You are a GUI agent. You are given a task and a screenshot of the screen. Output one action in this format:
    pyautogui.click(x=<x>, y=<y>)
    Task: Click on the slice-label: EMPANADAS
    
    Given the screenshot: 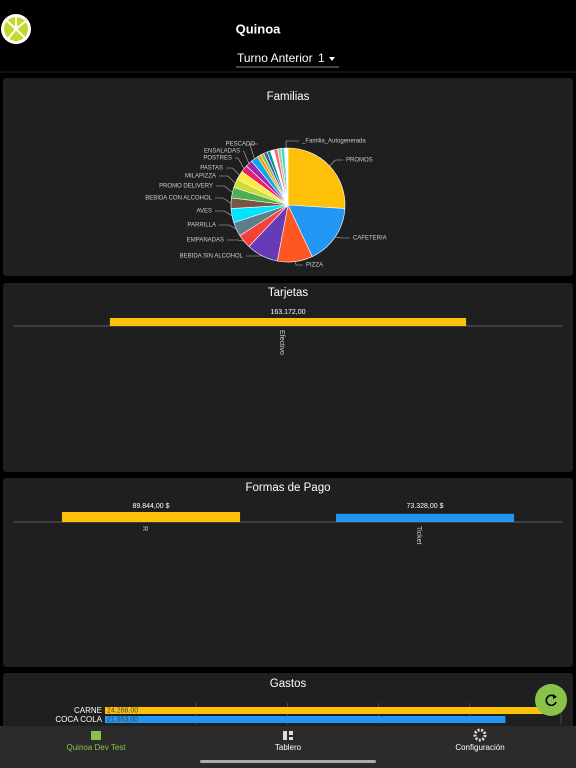 What is the action you would take?
    pyautogui.click(x=205, y=241)
    